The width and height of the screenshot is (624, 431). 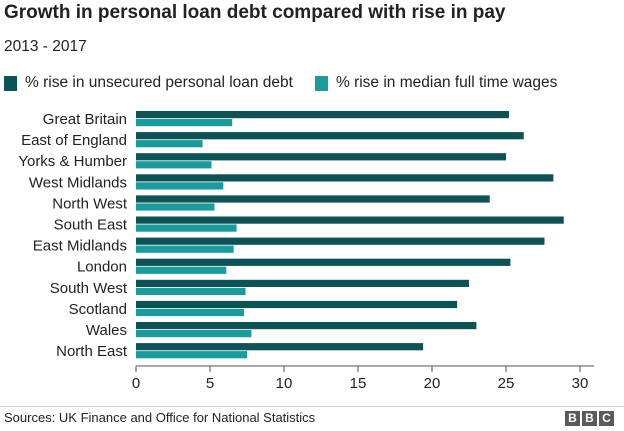 What do you see at coordinates (89, 288) in the screenshot?
I see `category-label: South West` at bounding box center [89, 288].